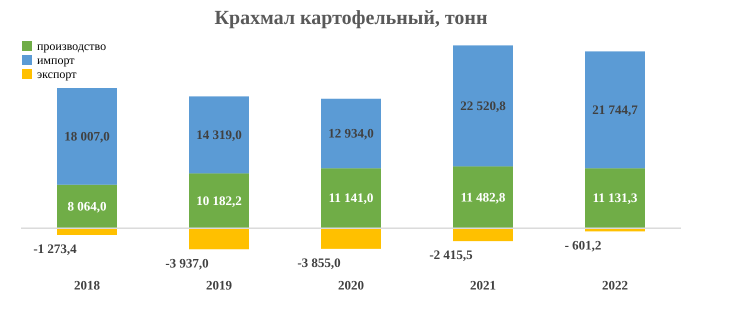 This screenshot has width=730, height=325. Describe the element at coordinates (219, 285) in the screenshot. I see `x-tick-label: 2019` at that location.